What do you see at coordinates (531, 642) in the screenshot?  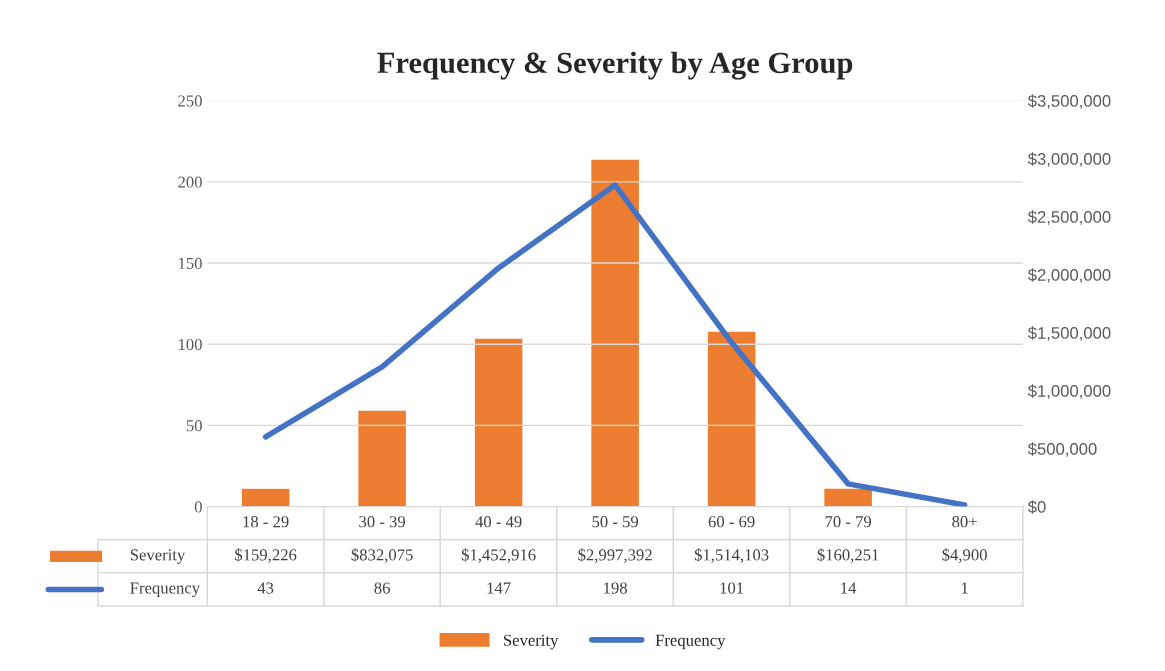 I see `text: Severity` at bounding box center [531, 642].